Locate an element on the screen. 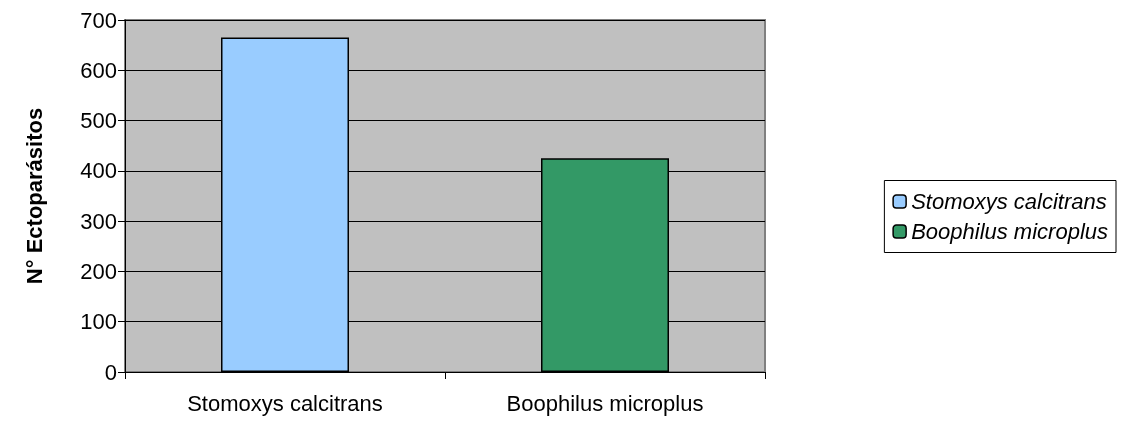 This screenshot has width=1122, height=433. y-axis-title: N° Ectoparásitos is located at coordinates (34, 196).